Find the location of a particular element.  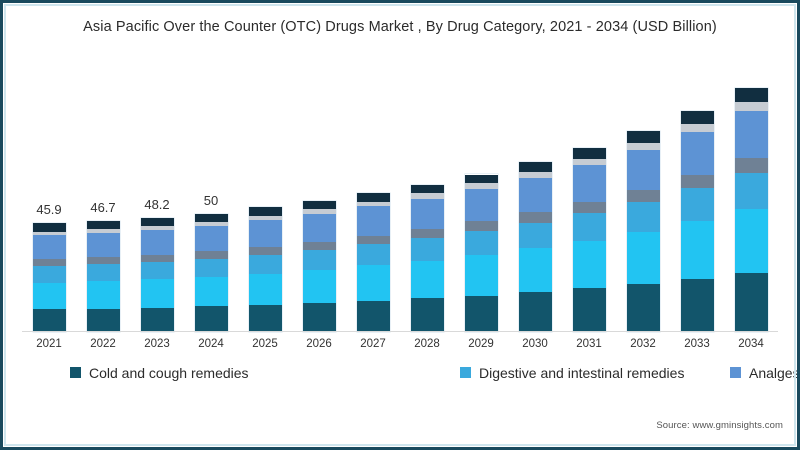

bar-slot: 48.2 is located at coordinates (157, 196).